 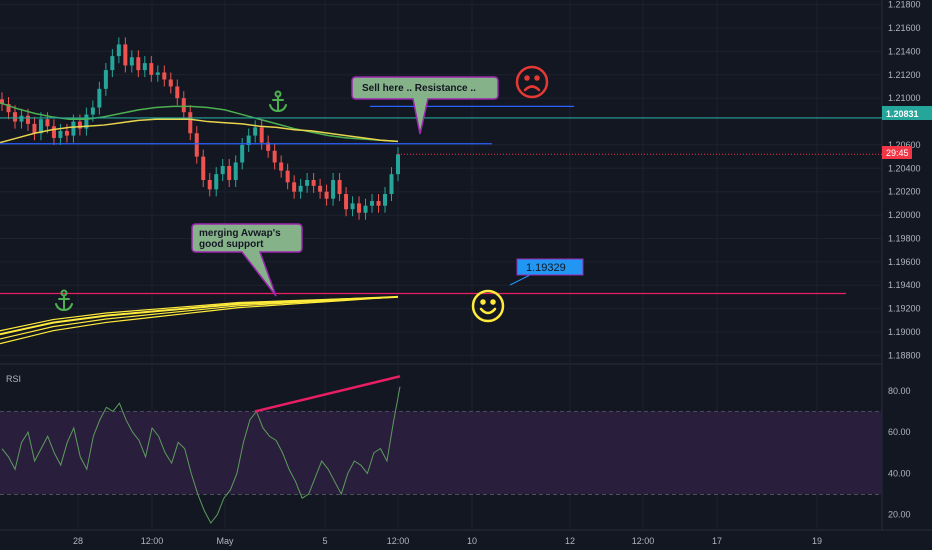 What do you see at coordinates (13, 379) in the screenshot?
I see `rsi-title: RSI` at bounding box center [13, 379].